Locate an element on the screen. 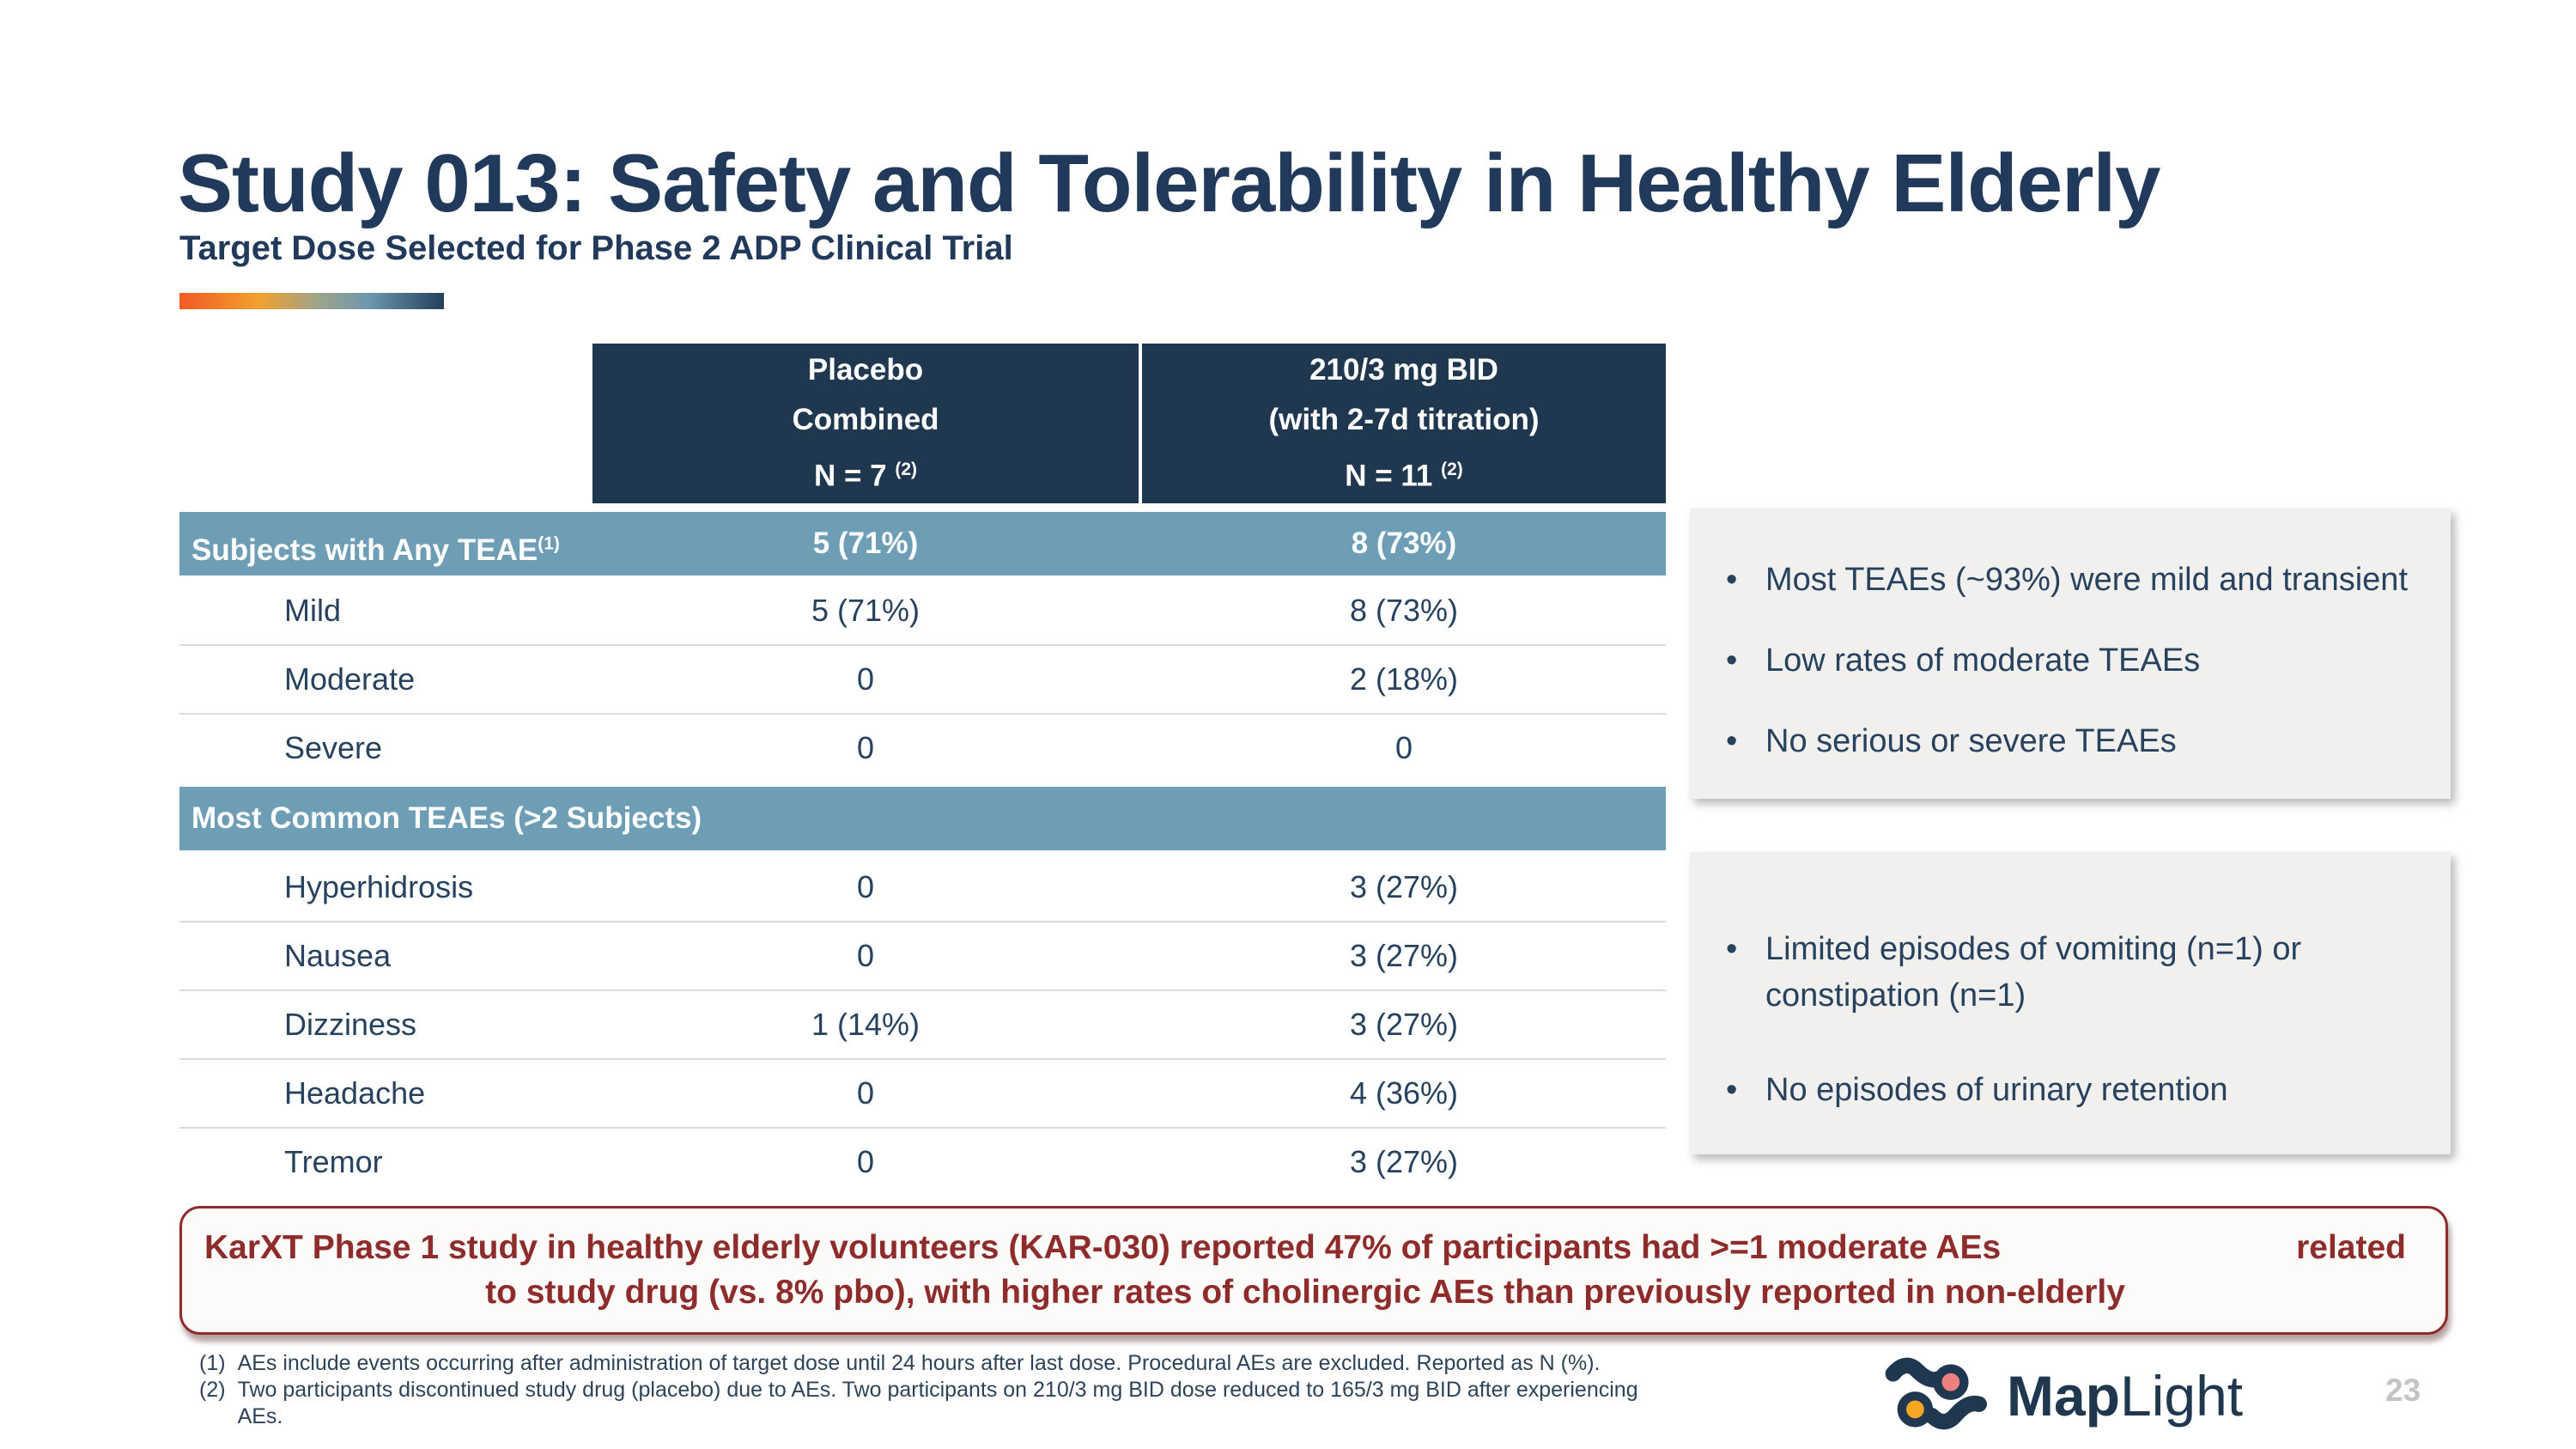 This screenshot has height=1449, width=2576. section-header-text: Subjects with Any TEAE is located at coordinates (365, 550).